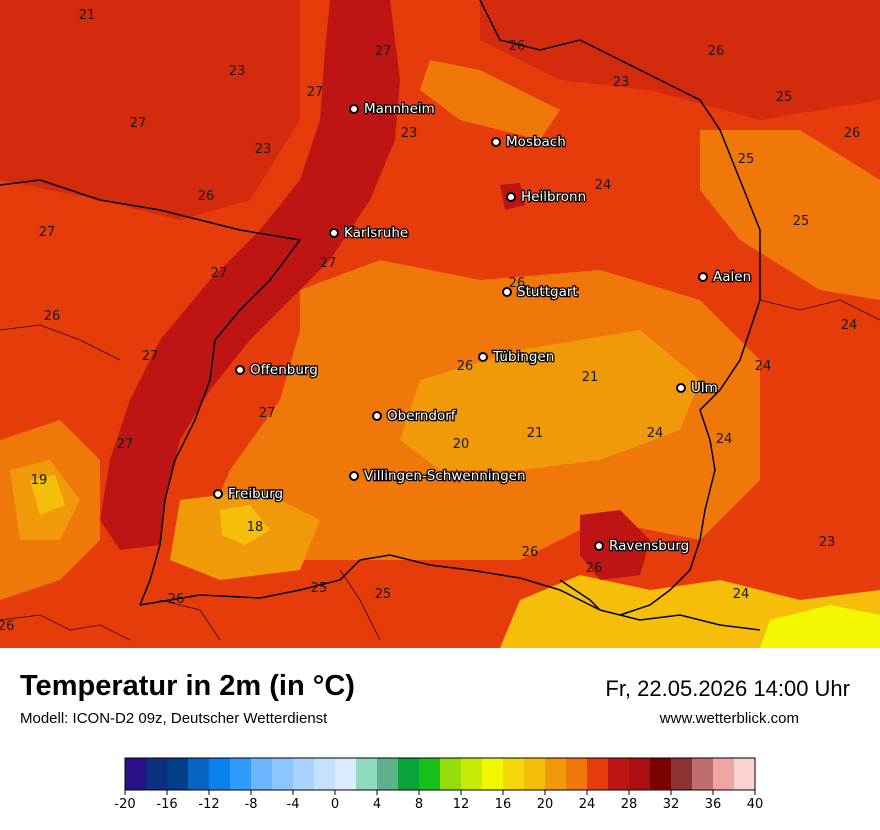 The image size is (880, 830). Describe the element at coordinates (461, 444) in the screenshot. I see `temperature-value: 20` at that location.